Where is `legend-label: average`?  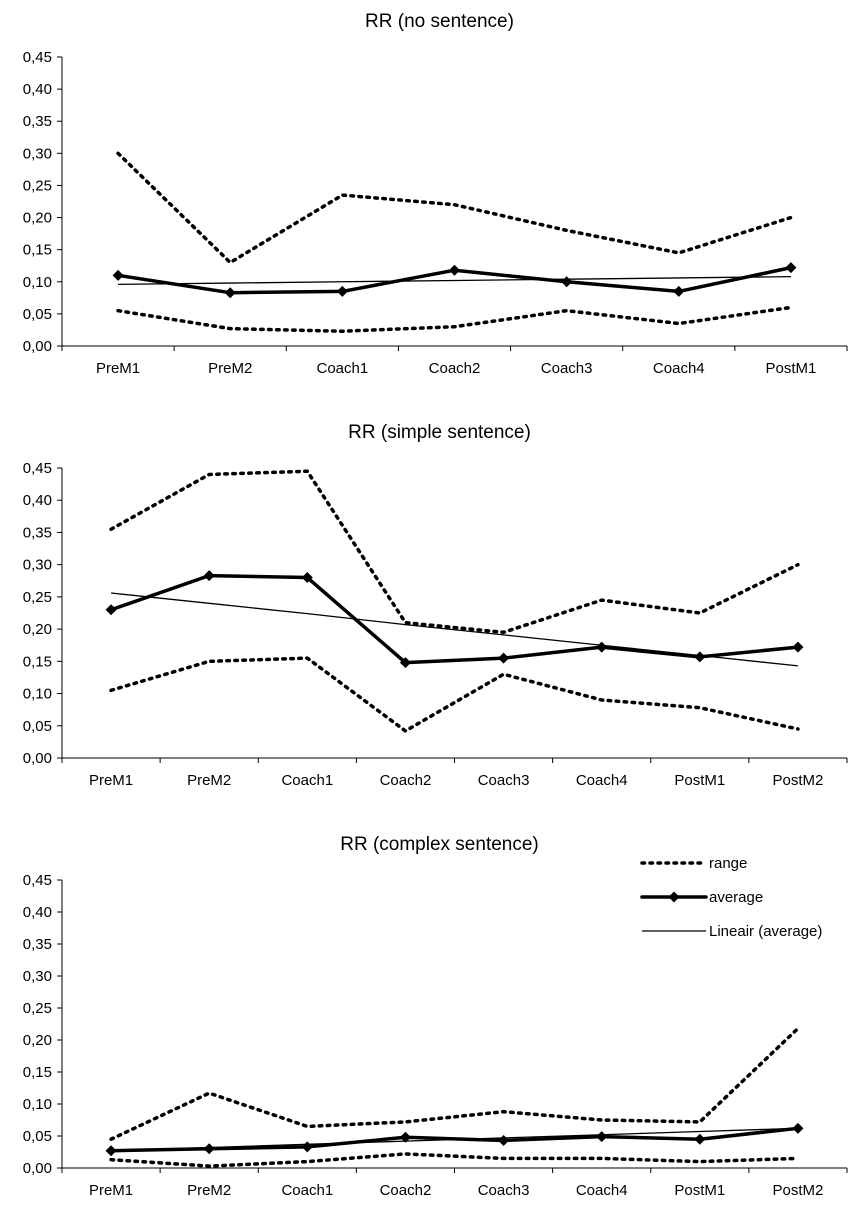 legend-label: average is located at coordinates (736, 897).